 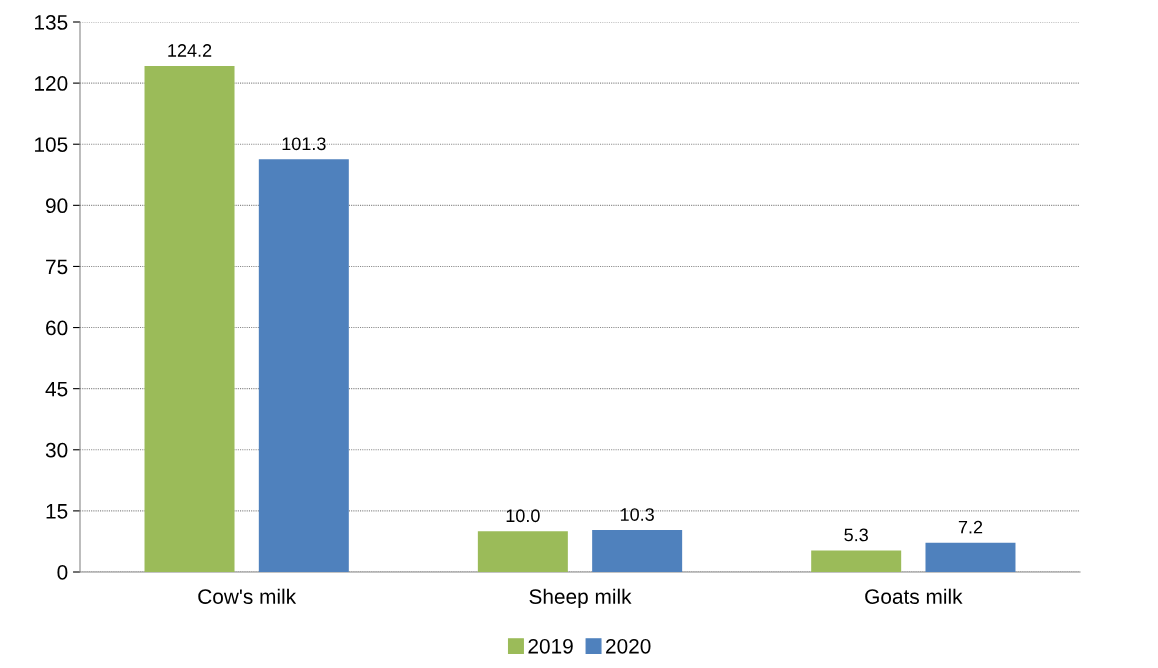 I want to click on y-tick-label: 90, so click(x=57, y=206).